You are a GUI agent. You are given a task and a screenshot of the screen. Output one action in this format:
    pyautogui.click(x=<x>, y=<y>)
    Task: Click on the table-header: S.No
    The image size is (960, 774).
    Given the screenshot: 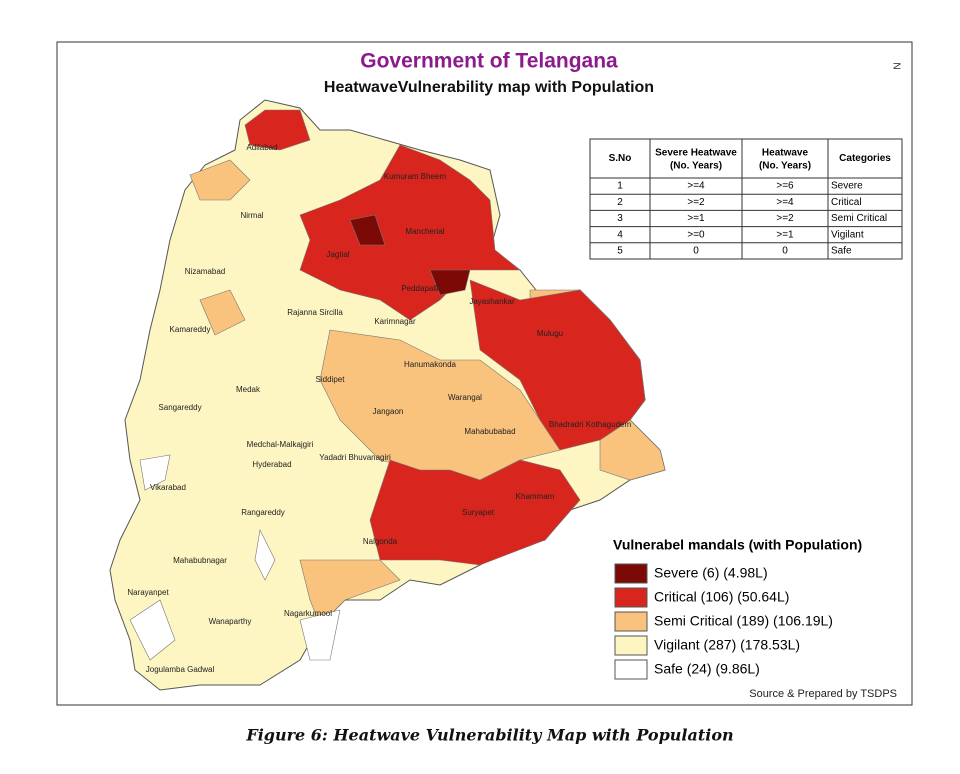 What is the action you would take?
    pyautogui.click(x=620, y=158)
    